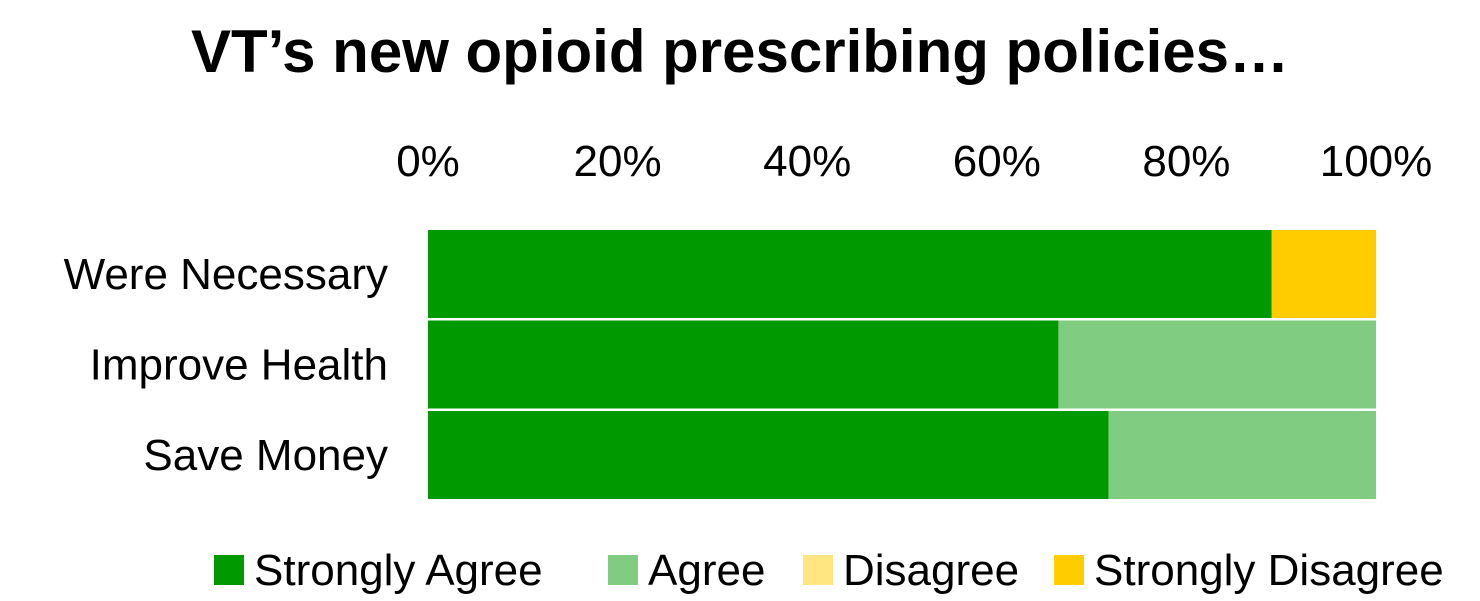  Describe the element at coordinates (706, 570) in the screenshot. I see `legend-label: Agree` at that location.